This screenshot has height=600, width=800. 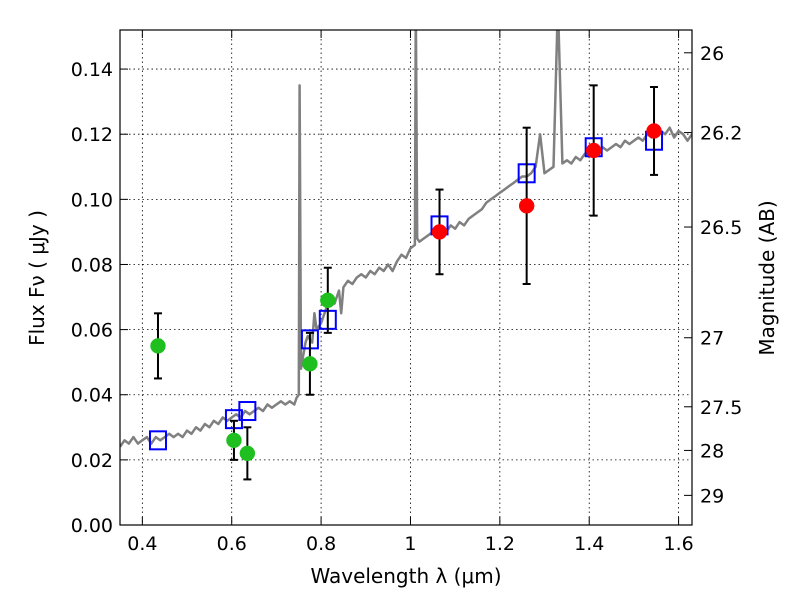 I want to click on y-tick-label: 0.06, so click(x=92, y=331).